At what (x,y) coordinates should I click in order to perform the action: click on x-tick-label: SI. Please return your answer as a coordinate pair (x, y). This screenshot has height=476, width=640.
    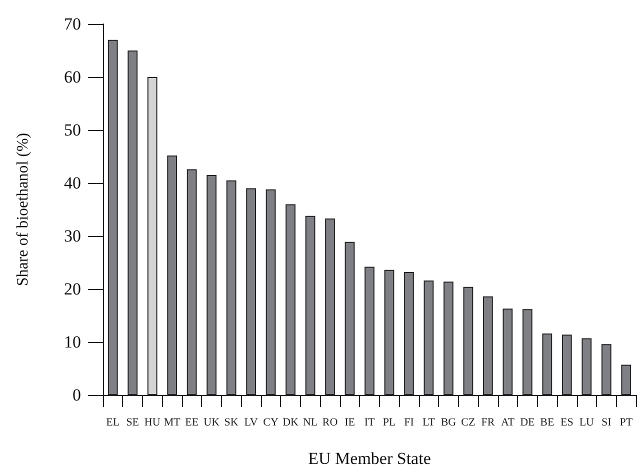
    Looking at the image, I should click on (607, 422).